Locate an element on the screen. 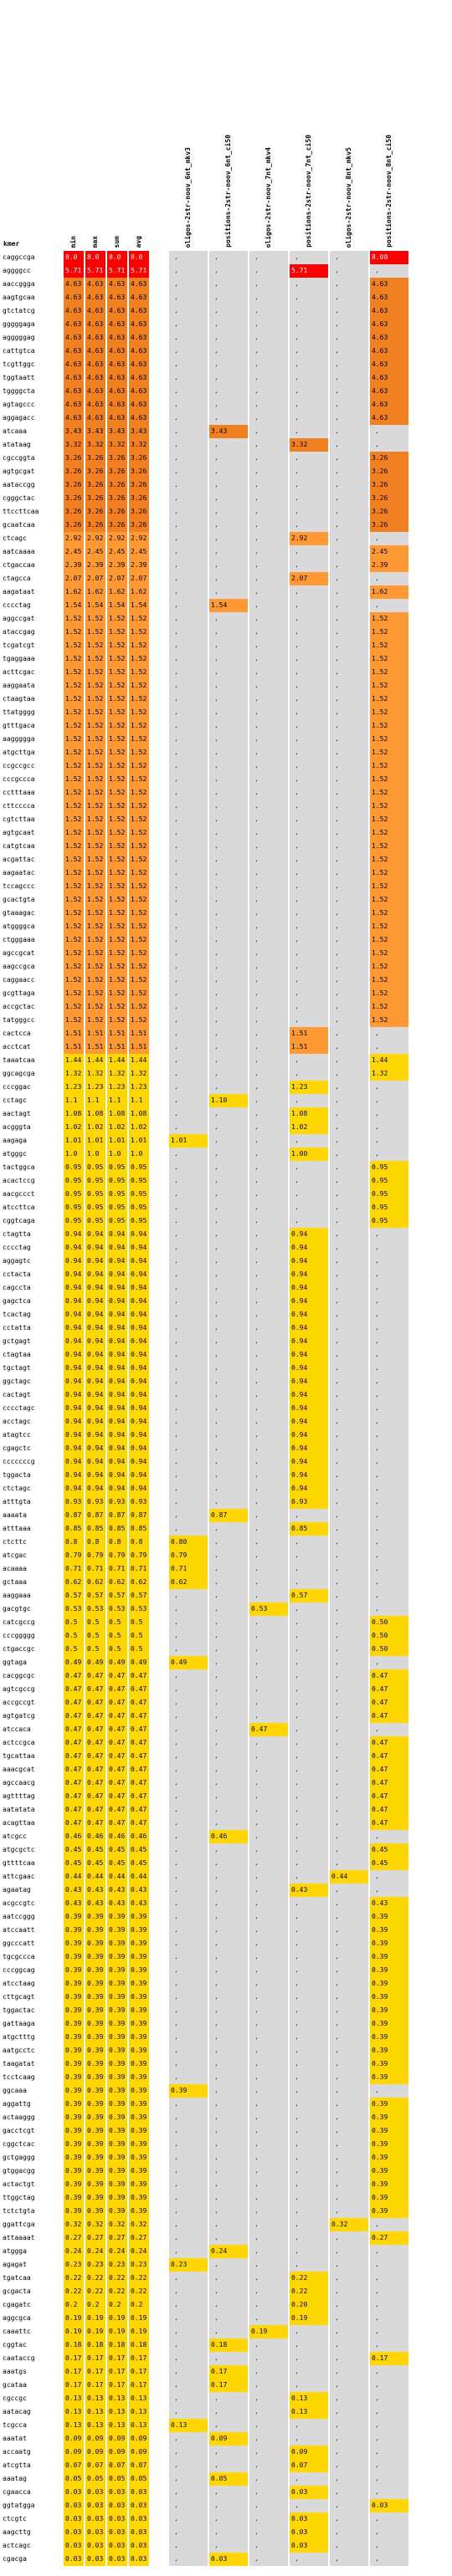  kmer-label: catcgccg is located at coordinates (19, 1622).